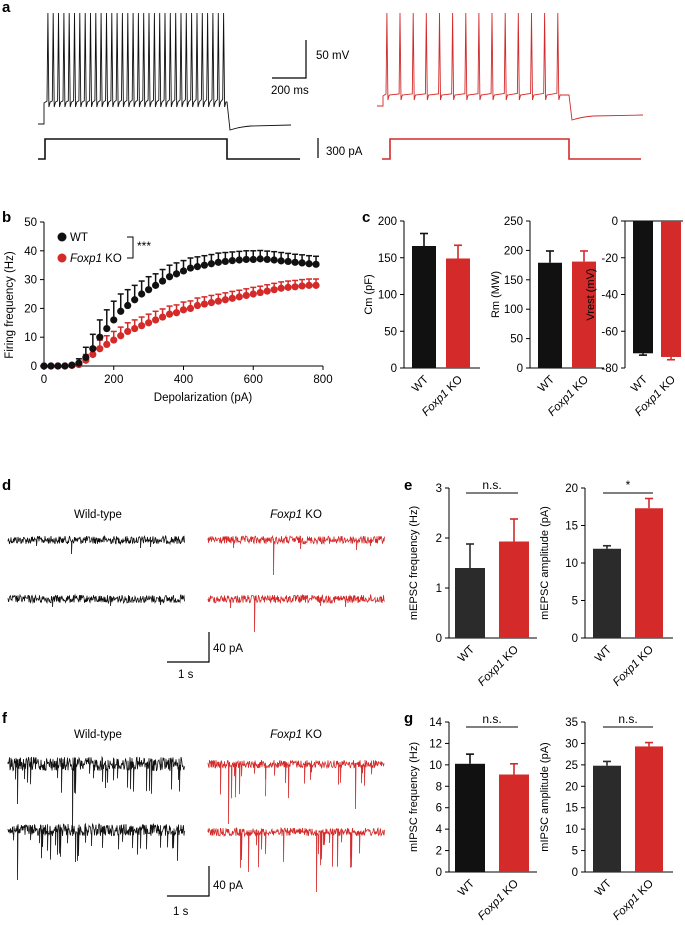  Describe the element at coordinates (496, 294) in the screenshot. I see `c2-y-label: Rm (MW)` at that location.